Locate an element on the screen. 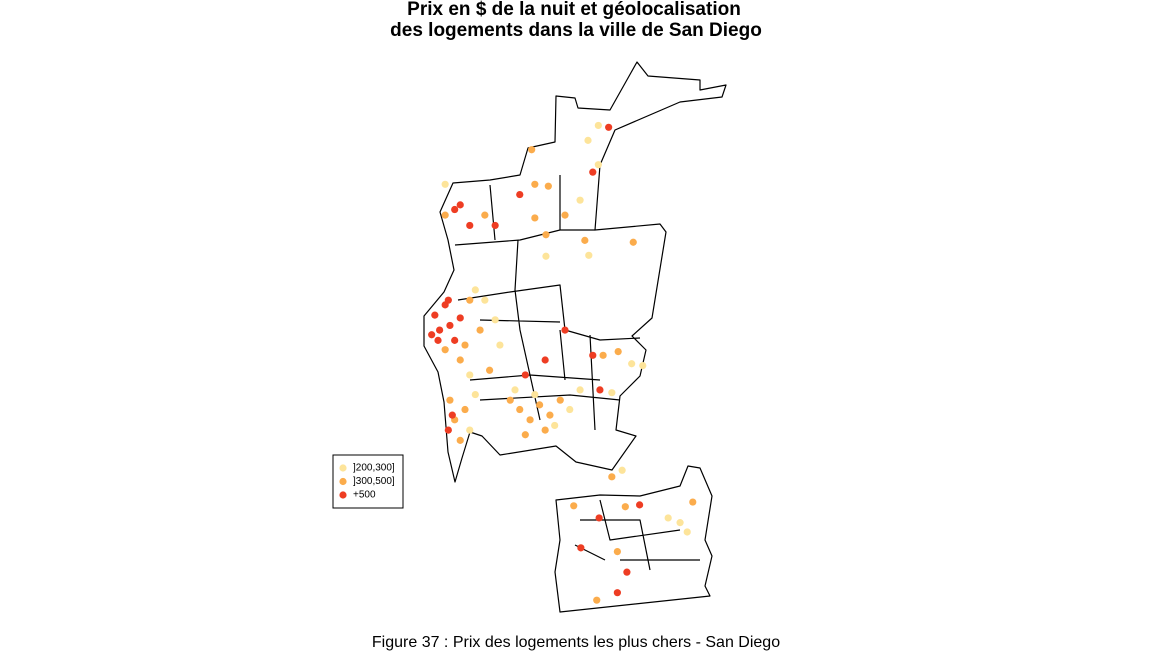 Image resolution: width=1152 pixels, height=672 pixels. title-line: des logements dans la ville de San Diego is located at coordinates (576, 30).